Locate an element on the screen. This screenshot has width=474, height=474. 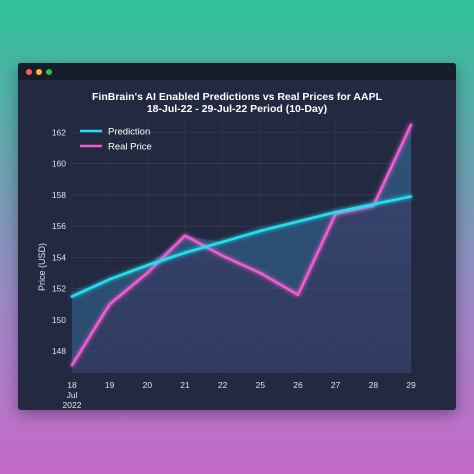
x-tick-label: 20 is located at coordinates (148, 385).